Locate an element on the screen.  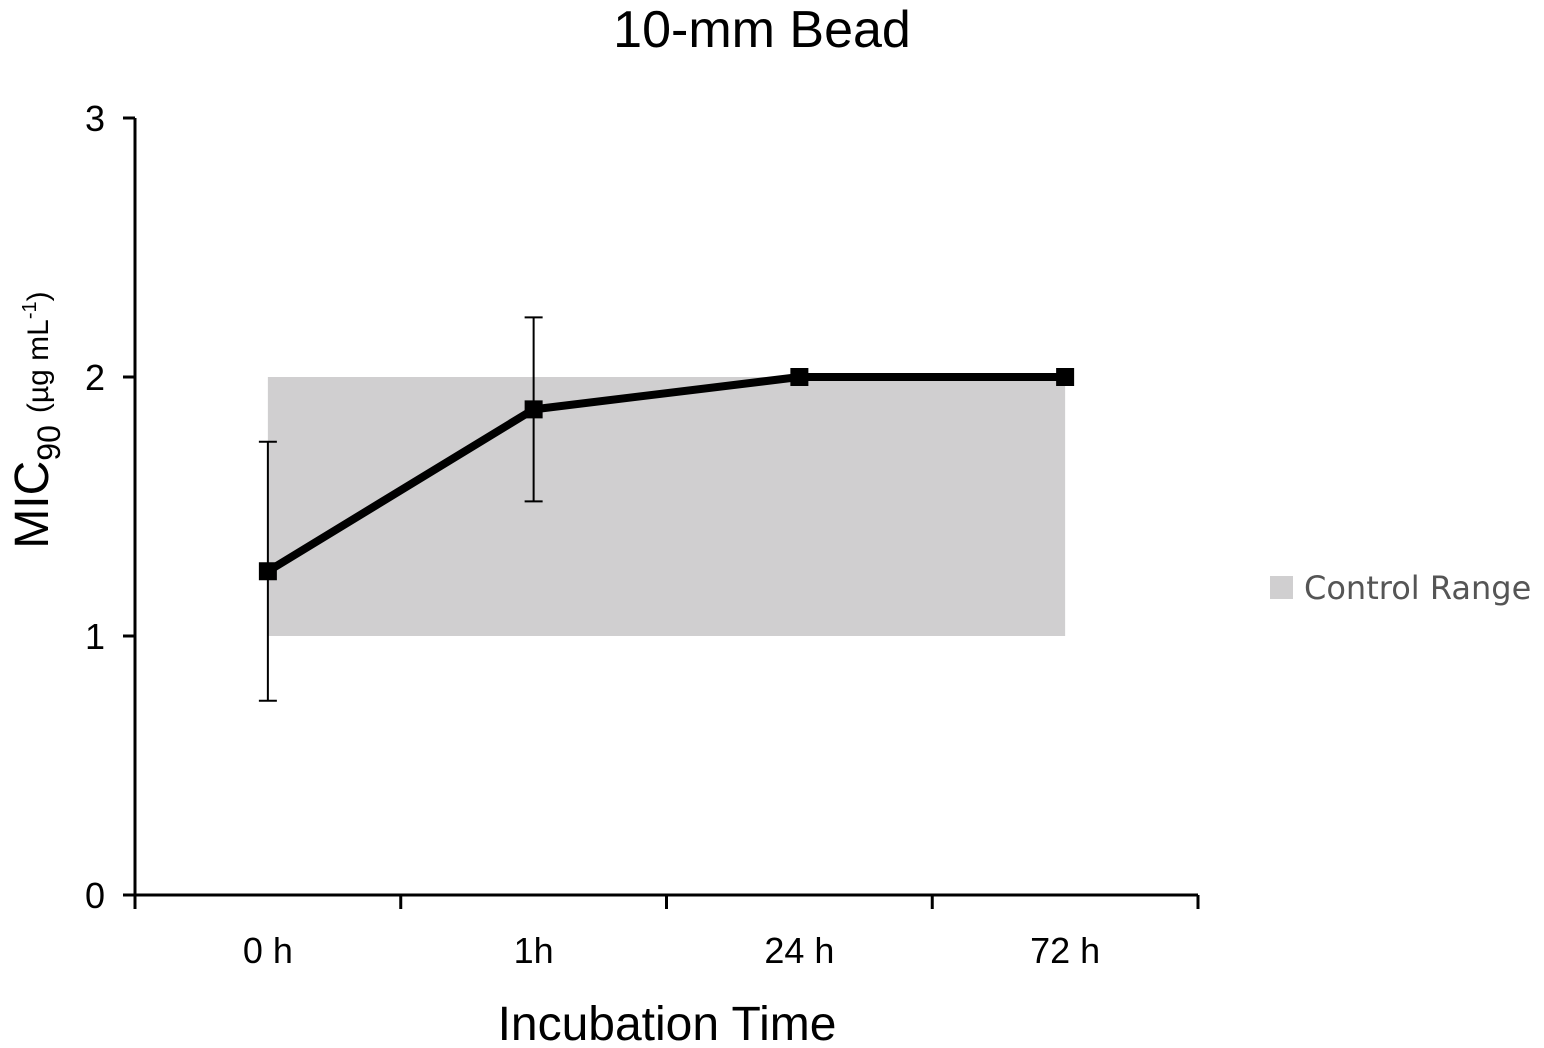
y-tick-label: 0 is located at coordinates (95, 895).